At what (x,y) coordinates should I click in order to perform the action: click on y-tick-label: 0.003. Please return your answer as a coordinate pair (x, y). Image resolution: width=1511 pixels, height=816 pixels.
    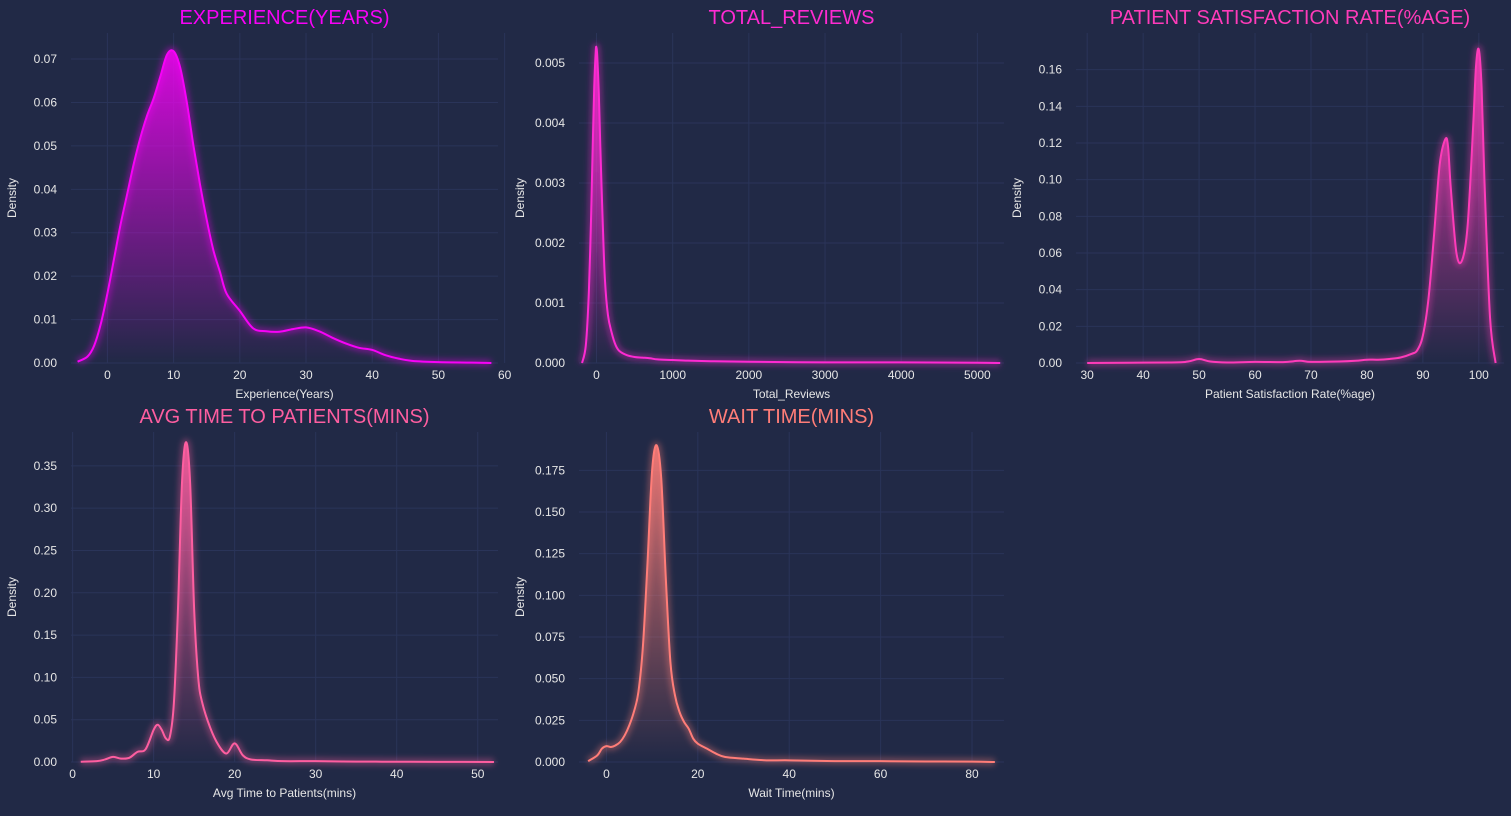
    Looking at the image, I should click on (550, 183).